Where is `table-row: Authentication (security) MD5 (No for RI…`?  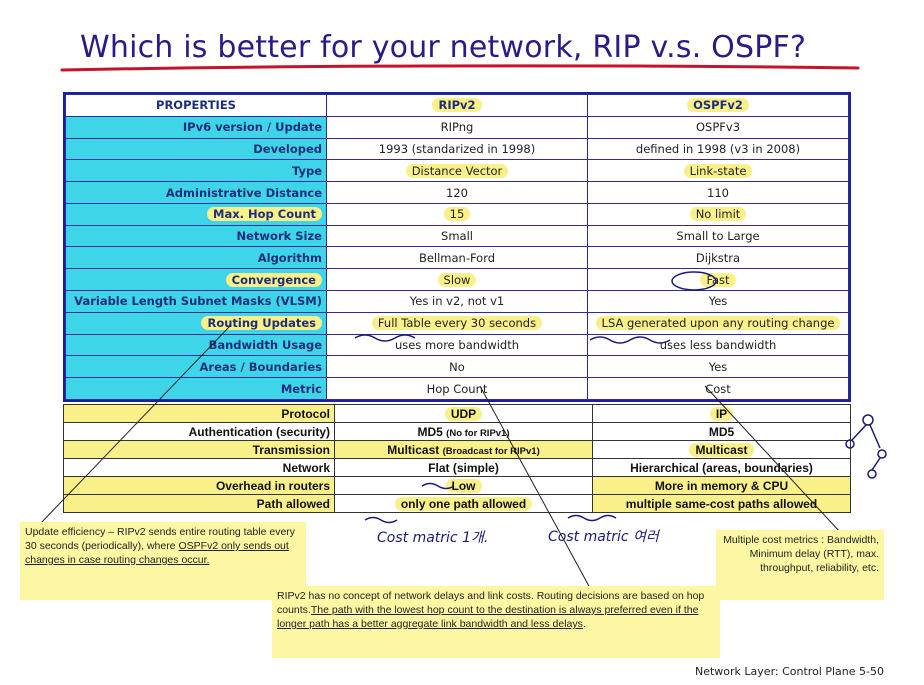 table-row: Authentication (security) MD5 (No for RI… is located at coordinates (457, 431).